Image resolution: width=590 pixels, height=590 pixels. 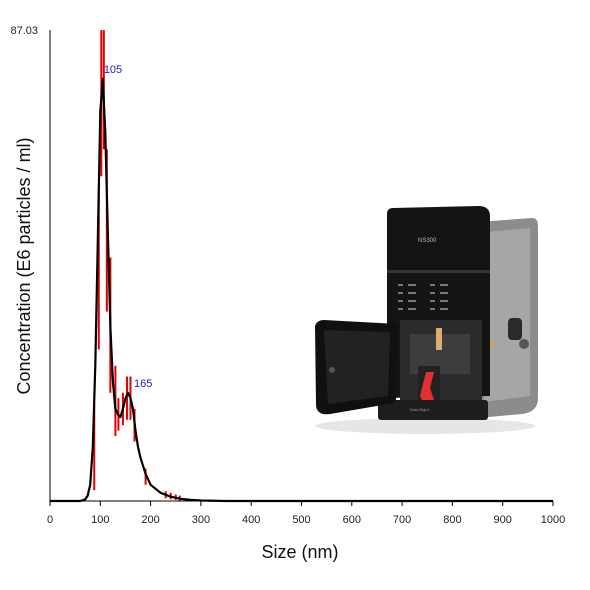 What do you see at coordinates (452, 520) in the screenshot?
I see `x-tick-label: 800` at bounding box center [452, 520].